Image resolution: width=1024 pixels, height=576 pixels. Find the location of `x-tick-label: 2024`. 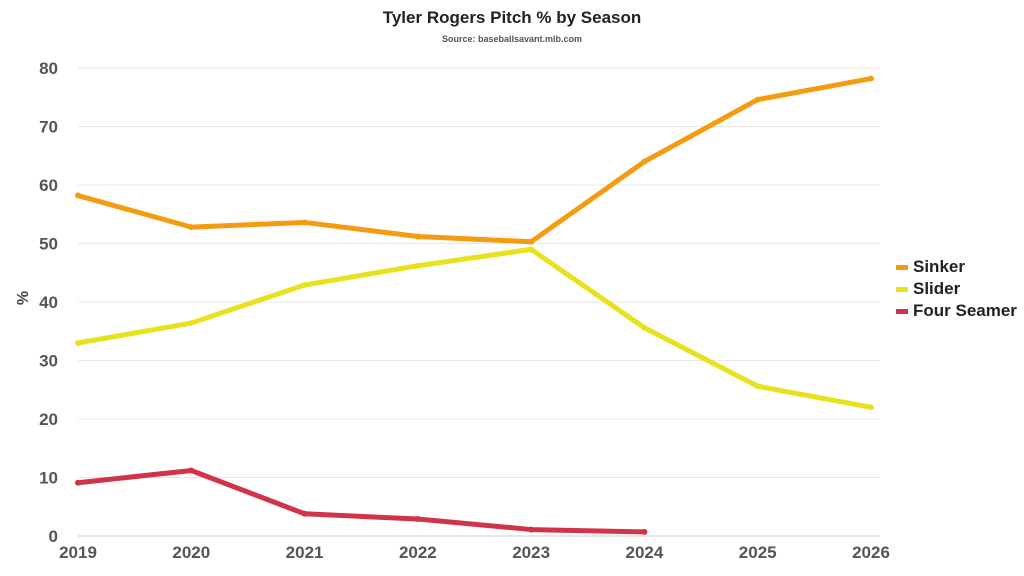

x-tick-label: 2024 is located at coordinates (645, 552).